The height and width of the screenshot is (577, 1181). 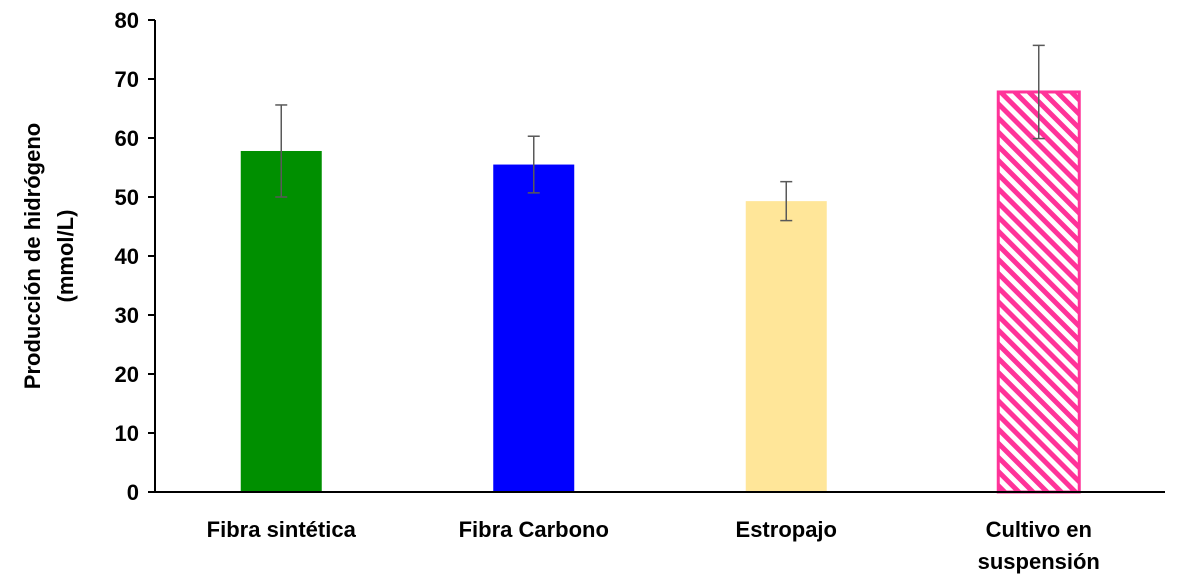 I want to click on x-category-label: Fibra sintética, so click(x=282, y=529).